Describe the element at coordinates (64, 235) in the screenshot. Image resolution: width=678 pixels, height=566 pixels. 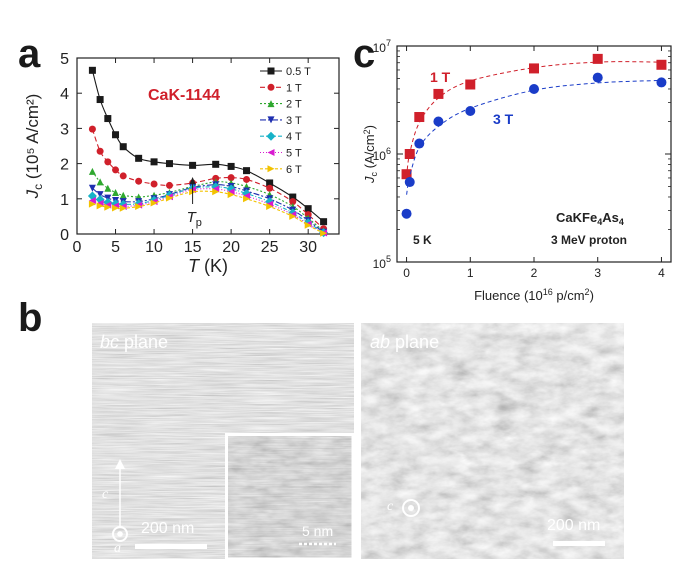
I see `y-tick-label-a: 0` at that location.